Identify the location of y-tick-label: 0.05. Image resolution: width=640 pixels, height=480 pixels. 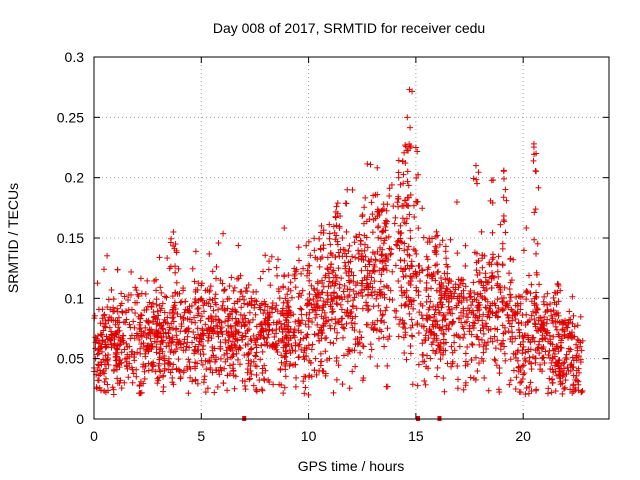
(70, 359).